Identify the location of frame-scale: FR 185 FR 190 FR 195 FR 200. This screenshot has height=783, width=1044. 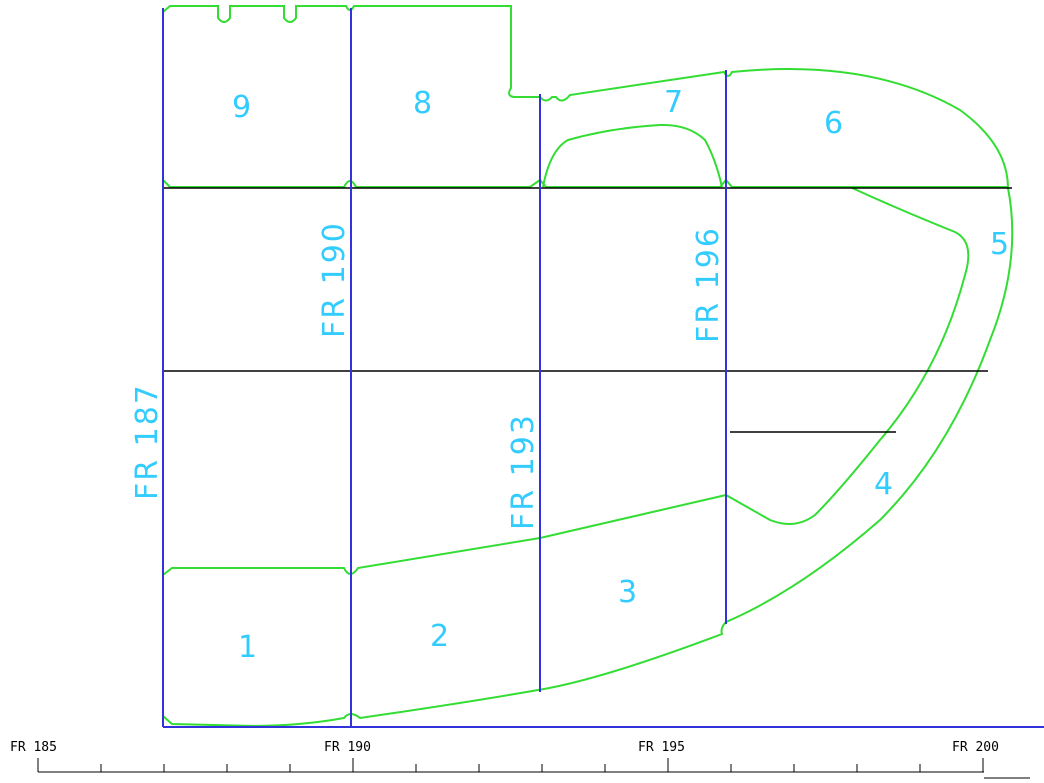
(520, 759).